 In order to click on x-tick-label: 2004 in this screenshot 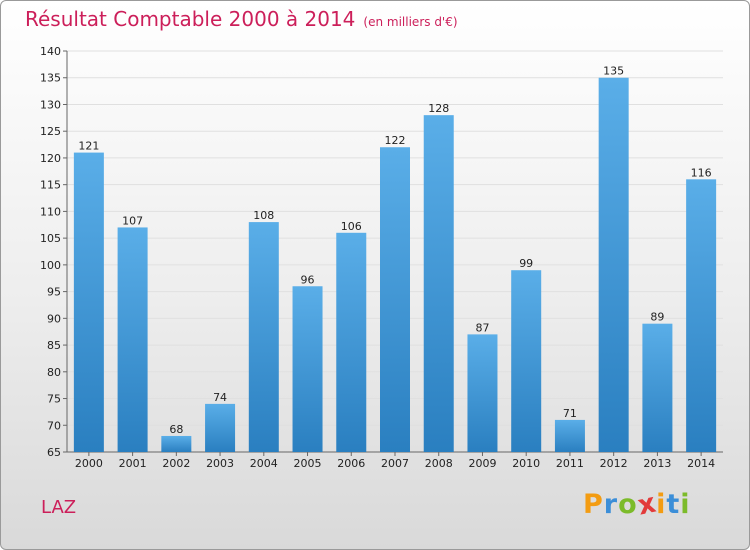, I will do `click(264, 463)`.